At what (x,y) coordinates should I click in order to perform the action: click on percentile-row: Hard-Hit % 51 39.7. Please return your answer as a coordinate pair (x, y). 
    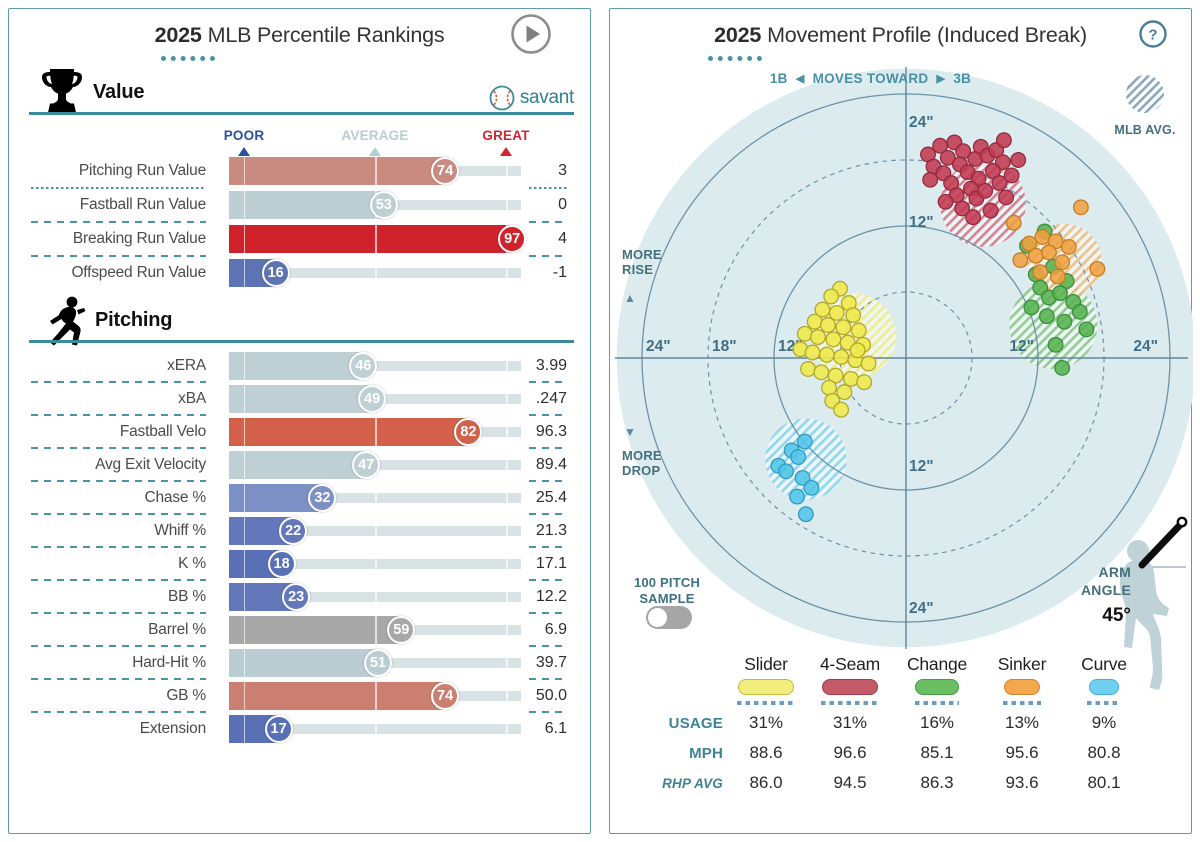
    Looking at the image, I should click on (299, 663).